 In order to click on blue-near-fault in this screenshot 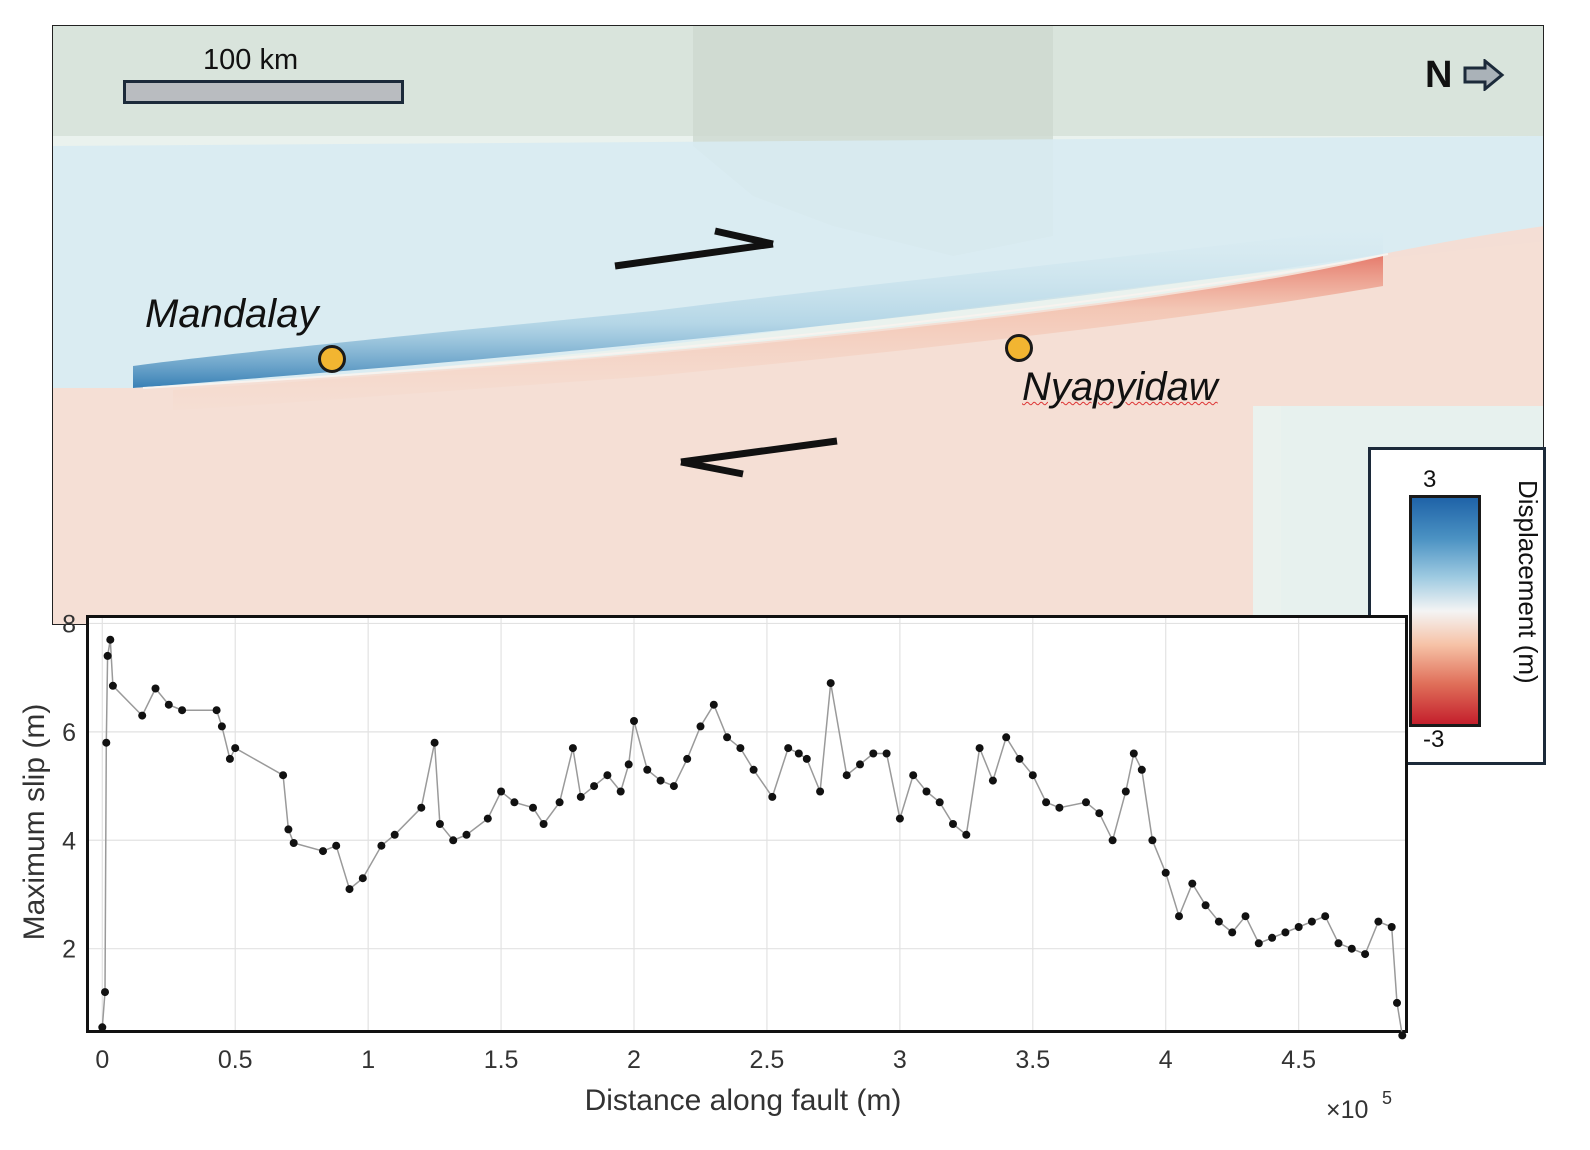, I will do `click(758, 307)`.